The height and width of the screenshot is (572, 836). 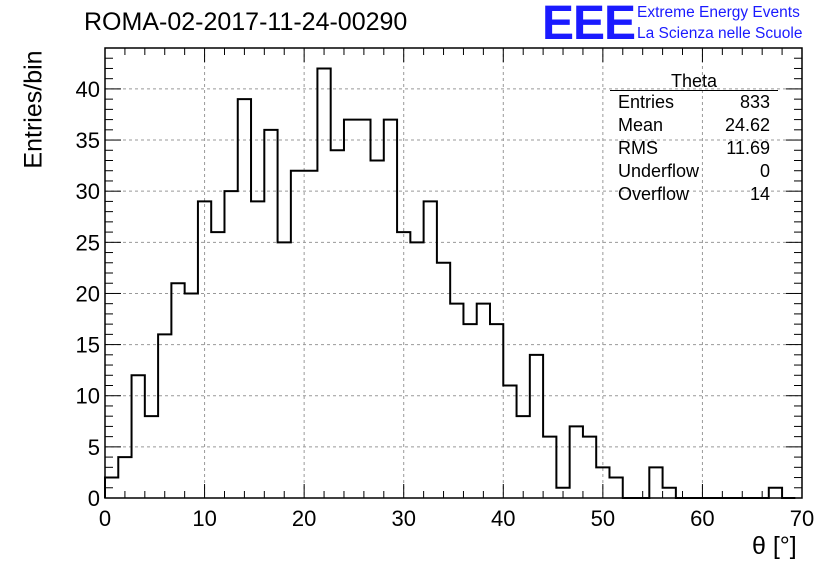 I want to click on x-tick-label: 60, so click(x=702, y=518).